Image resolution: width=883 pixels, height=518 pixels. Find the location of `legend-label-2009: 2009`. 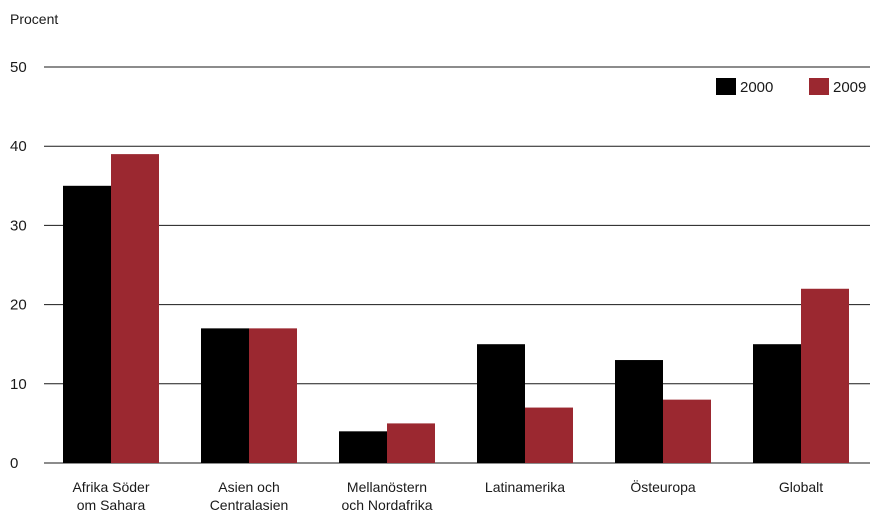

legend-label-2009: 2009 is located at coordinates (849, 87).